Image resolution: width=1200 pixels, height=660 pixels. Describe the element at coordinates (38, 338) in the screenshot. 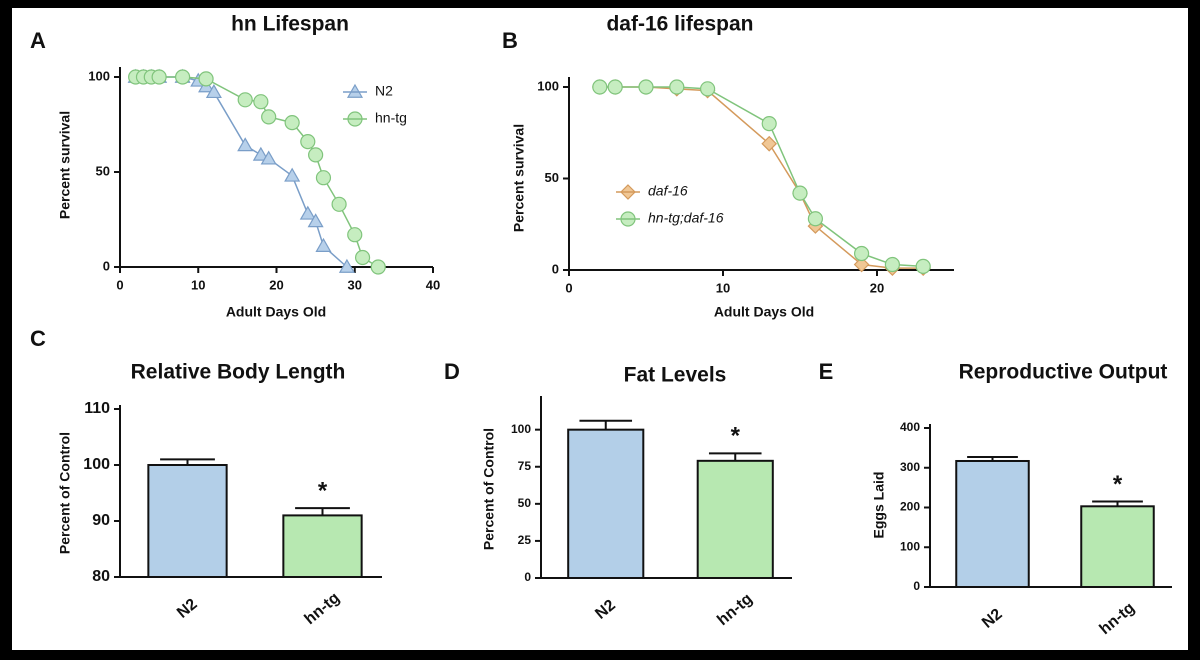

I see `panel-label: C` at that location.